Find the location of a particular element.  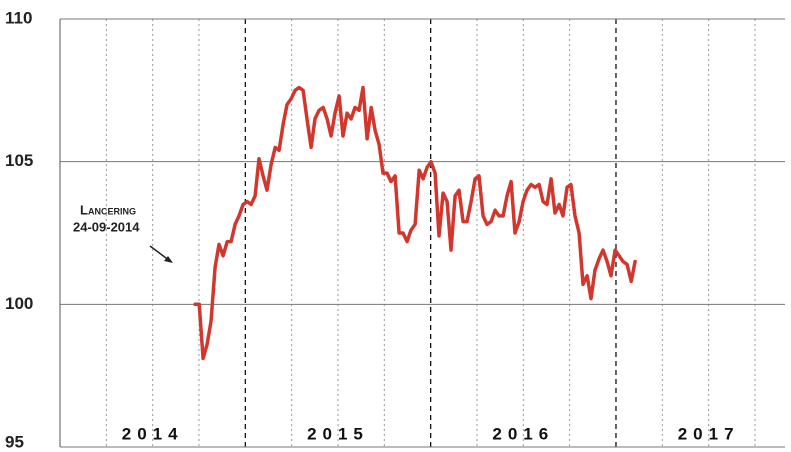

y-tick-label: 100 is located at coordinates (19, 303).